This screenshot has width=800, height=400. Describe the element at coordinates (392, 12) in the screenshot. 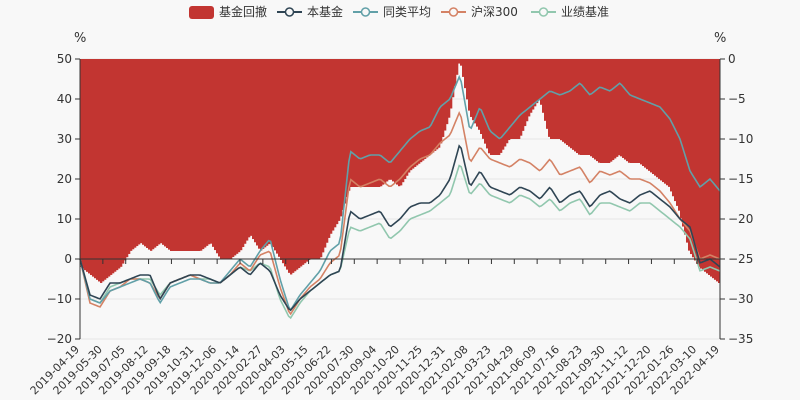

I see `legend-item-peer: 同类平均` at that location.